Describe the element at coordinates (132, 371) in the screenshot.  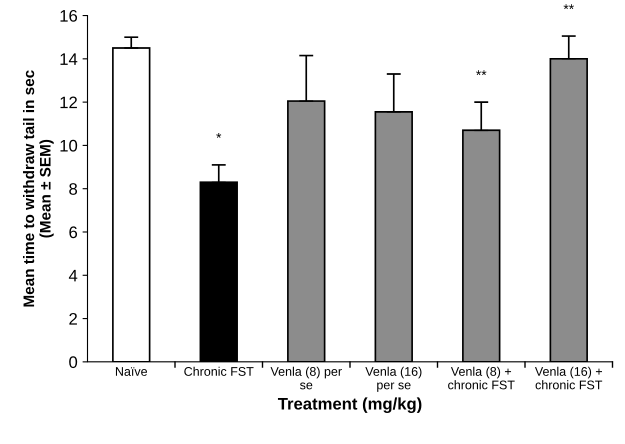
I see `x-tick-label: Naïve` at that location.